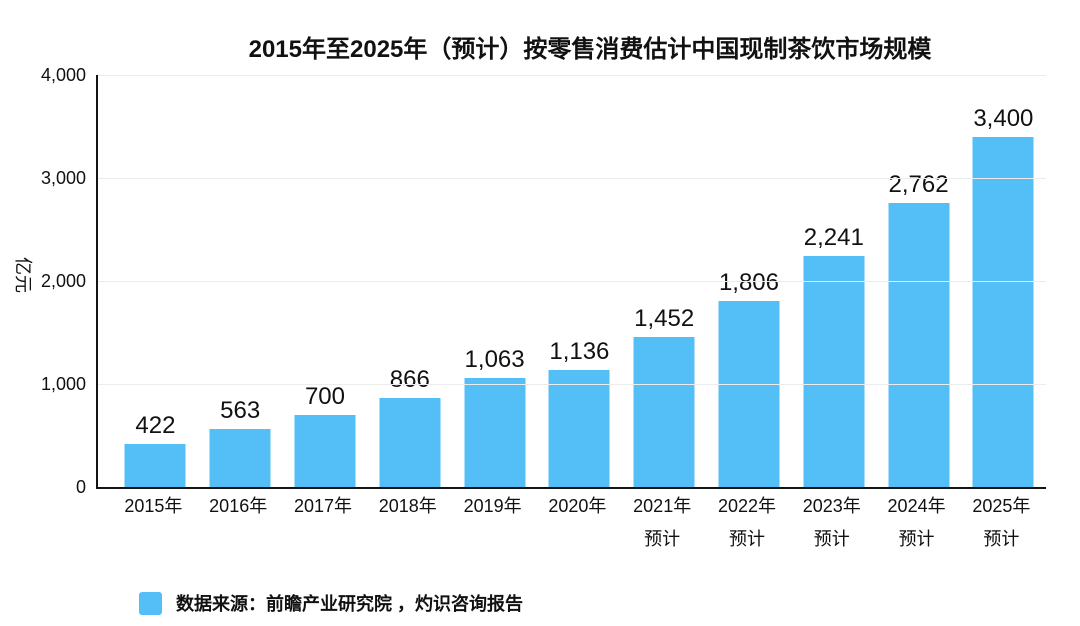  Describe the element at coordinates (492, 522) in the screenshot. I see `x-tick-label-2019: 2019年` at that location.